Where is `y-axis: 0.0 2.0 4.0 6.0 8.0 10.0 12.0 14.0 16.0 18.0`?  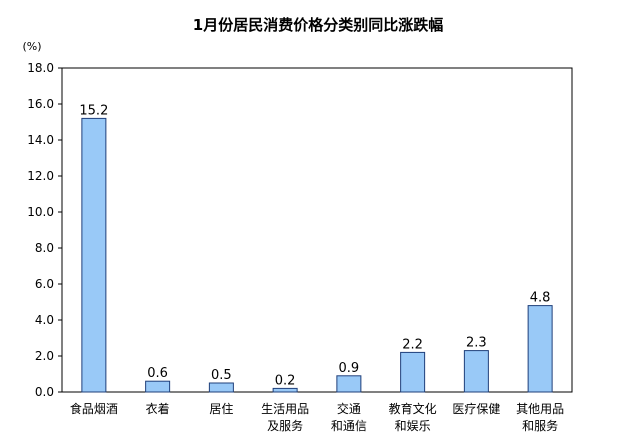
y-axis: 0.0 2.0 4.0 6.0 8.0 10.0 12.0 14.0 16.0 18.0 is located at coordinates (44, 230).